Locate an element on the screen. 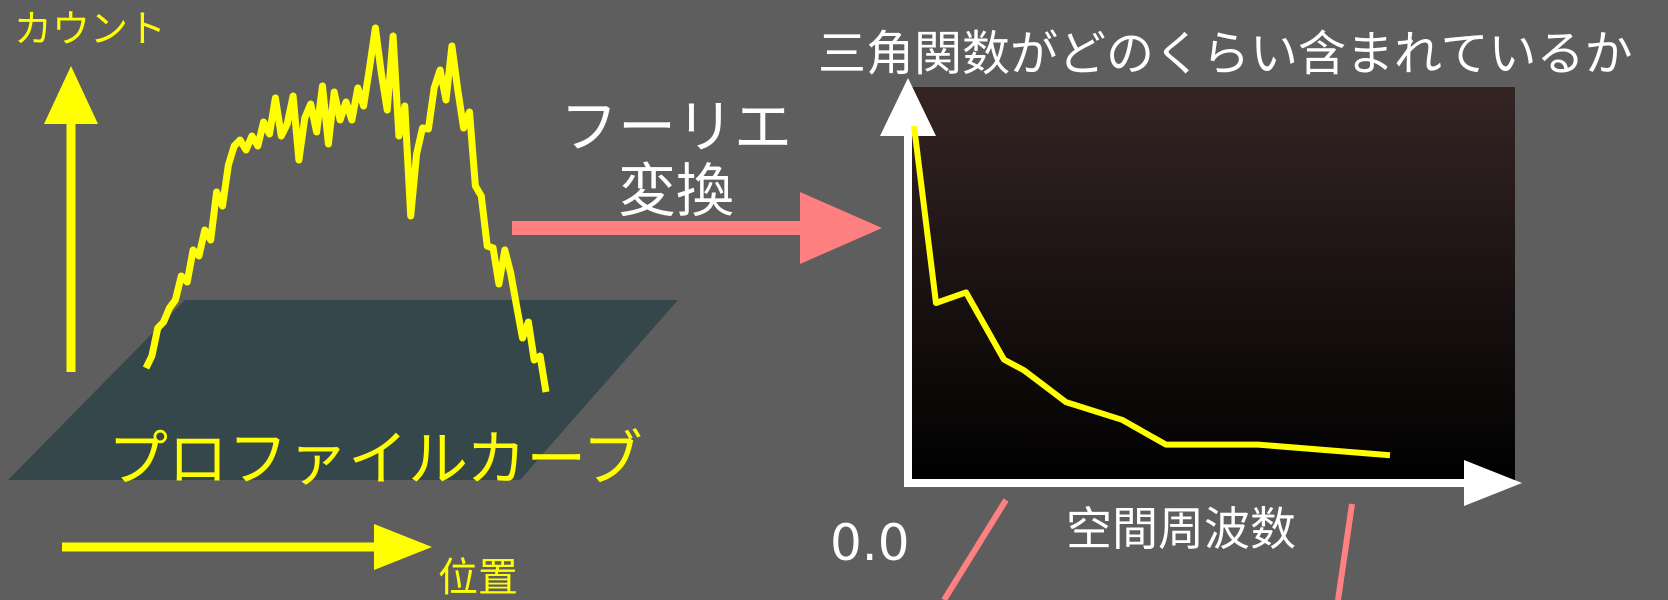  spectrum-x-axis-arrowhead is located at coordinates (1493, 483).